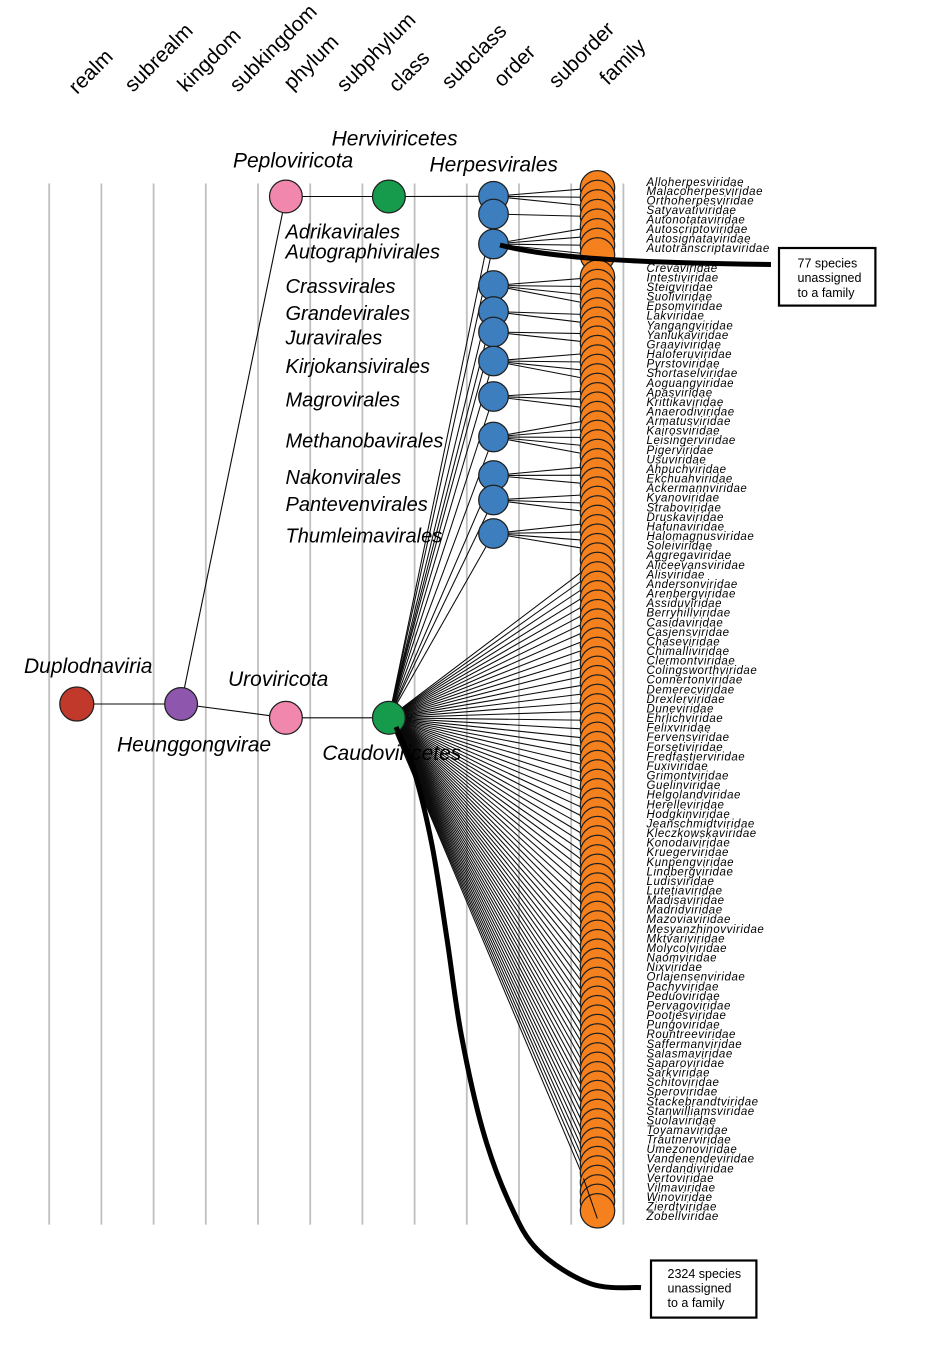 Image resolution: width=930 pixels, height=1347 pixels. Describe the element at coordinates (348, 314) in the screenshot. I see `svg-text: Grandevirales` at that location.